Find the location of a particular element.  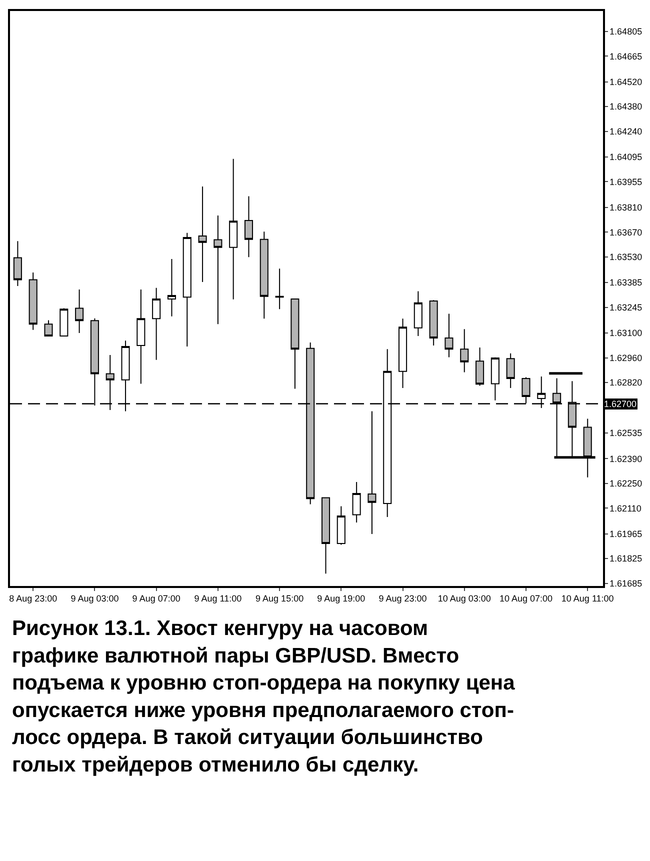

y-tick-label: 1.64380 is located at coordinates (626, 107).